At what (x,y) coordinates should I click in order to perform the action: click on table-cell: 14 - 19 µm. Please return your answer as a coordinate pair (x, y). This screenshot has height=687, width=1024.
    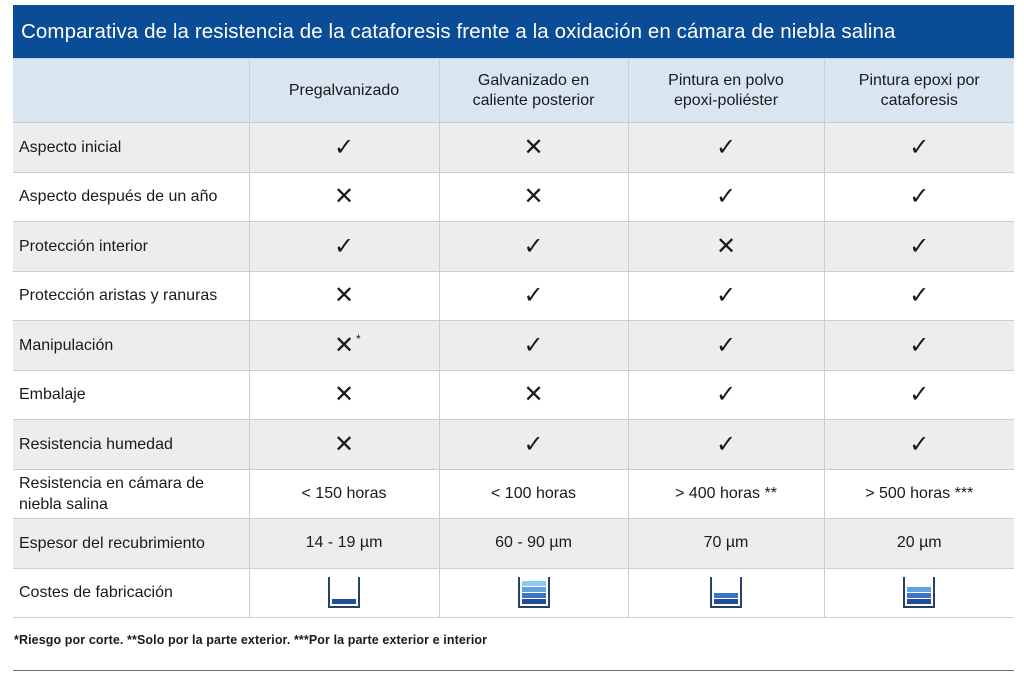
    Looking at the image, I should click on (344, 543).